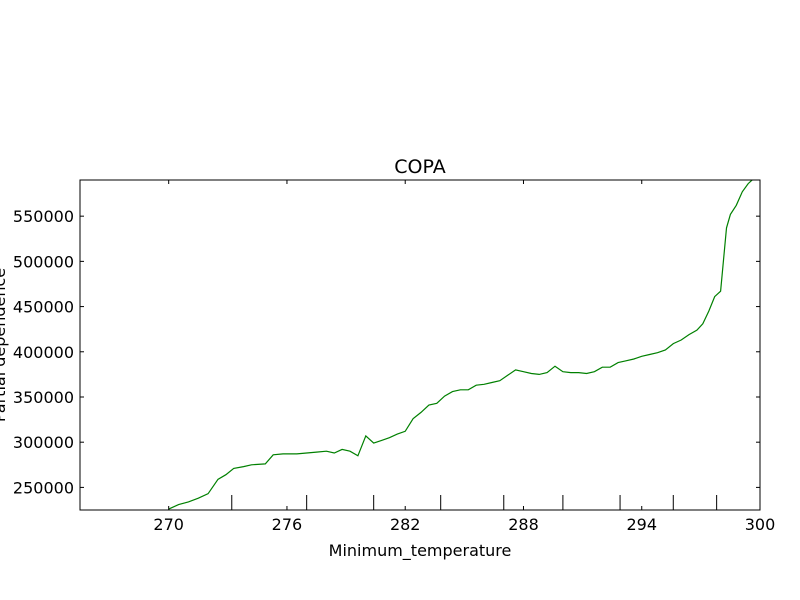  What do you see at coordinates (43, 487) in the screenshot?
I see `y-tick-label-0: 250000` at bounding box center [43, 487].